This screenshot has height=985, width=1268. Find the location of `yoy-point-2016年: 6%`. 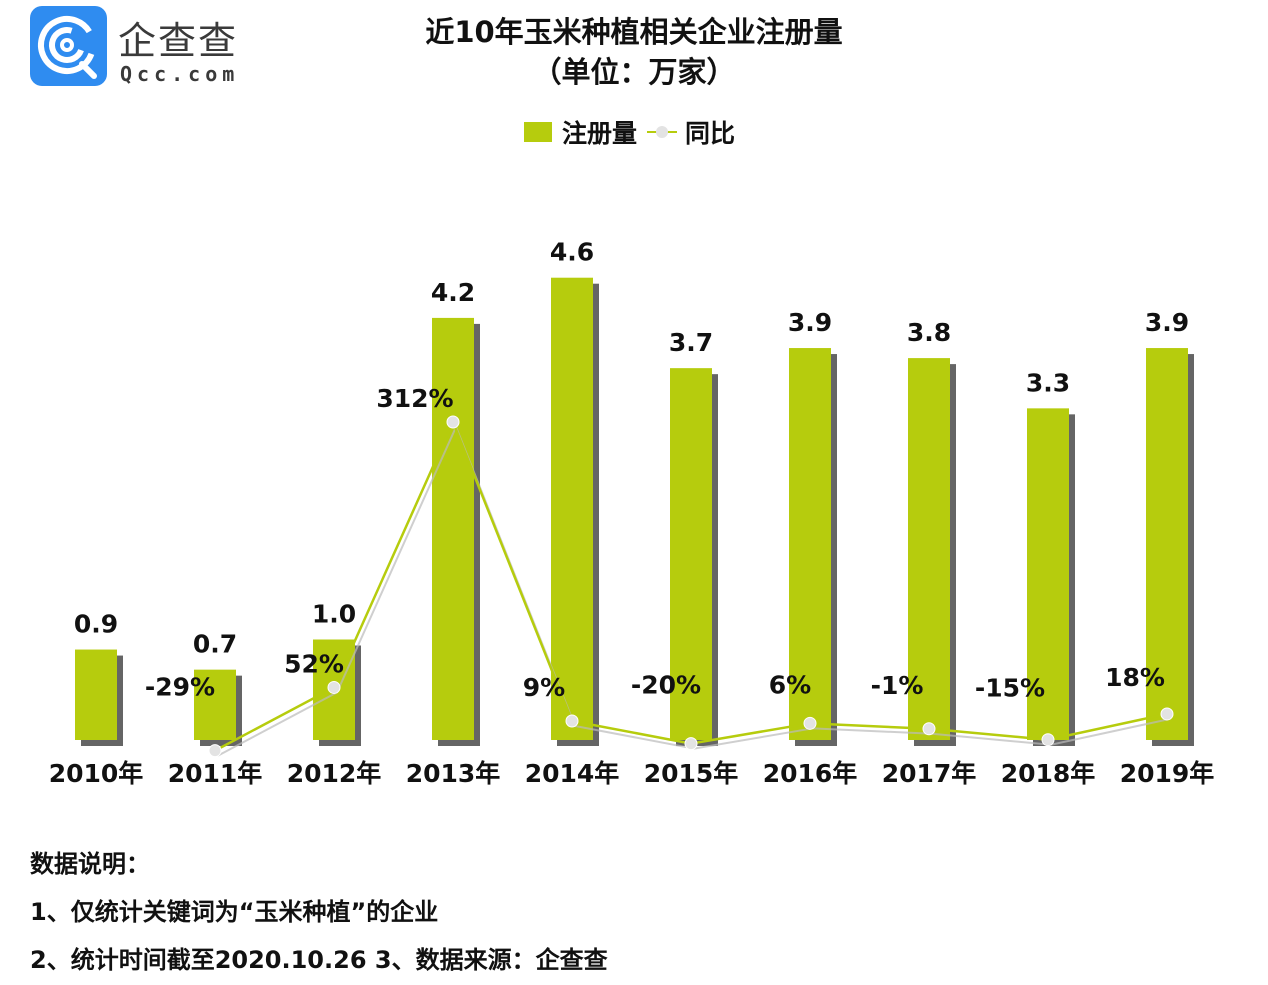

yoy-point-2016年: 6% is located at coordinates (793, 700).